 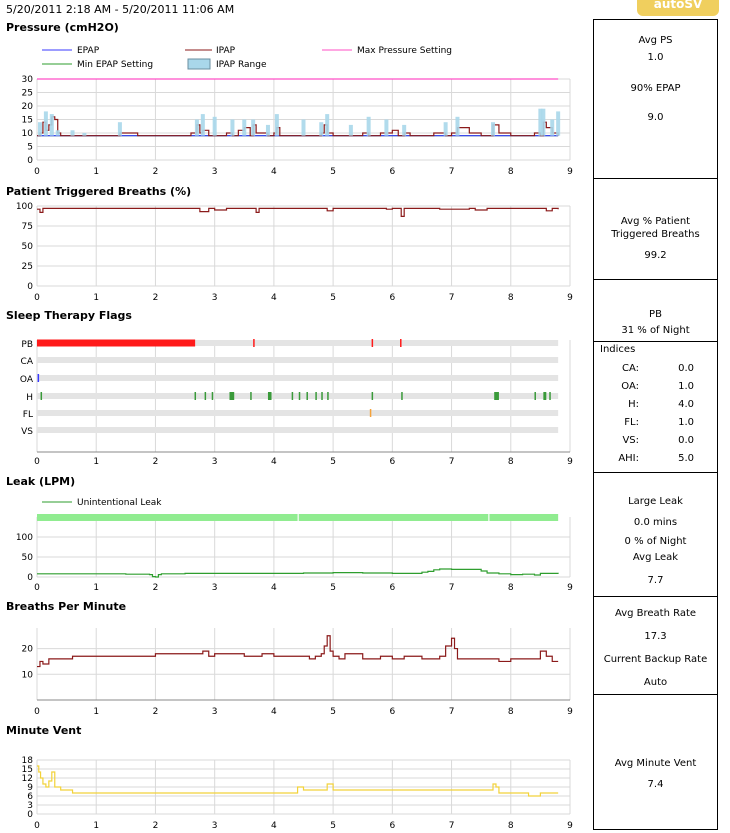 What do you see at coordinates (215, 298) in the screenshot?
I see `x-tick-label: 3` at bounding box center [215, 298].